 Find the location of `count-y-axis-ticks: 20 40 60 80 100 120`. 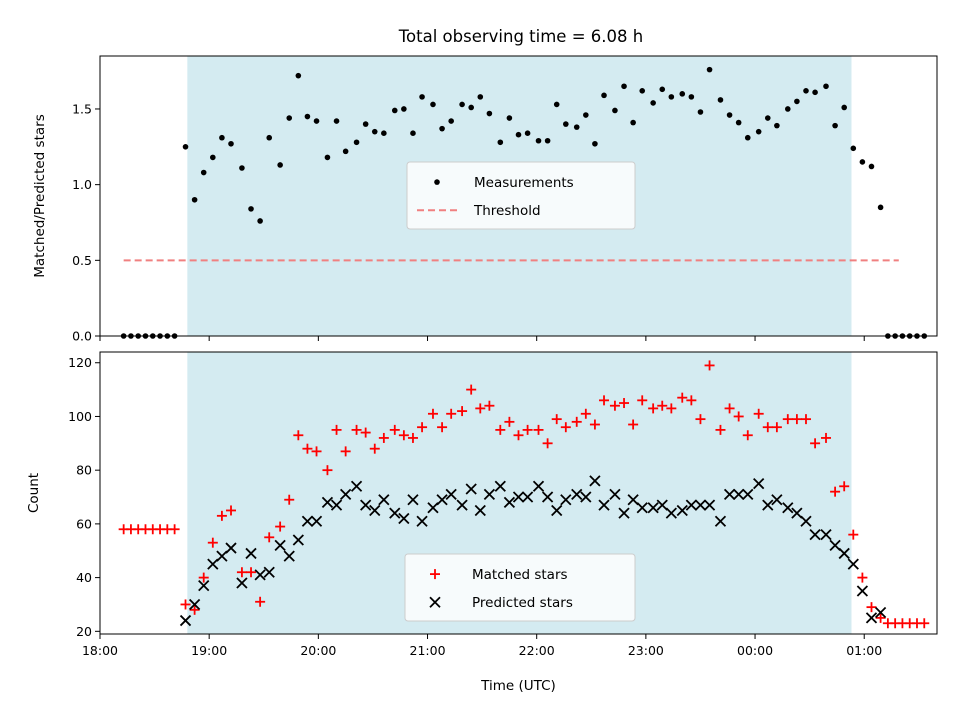

count-y-axis-ticks: 20 40 60 80 100 120 is located at coordinates (84, 497).